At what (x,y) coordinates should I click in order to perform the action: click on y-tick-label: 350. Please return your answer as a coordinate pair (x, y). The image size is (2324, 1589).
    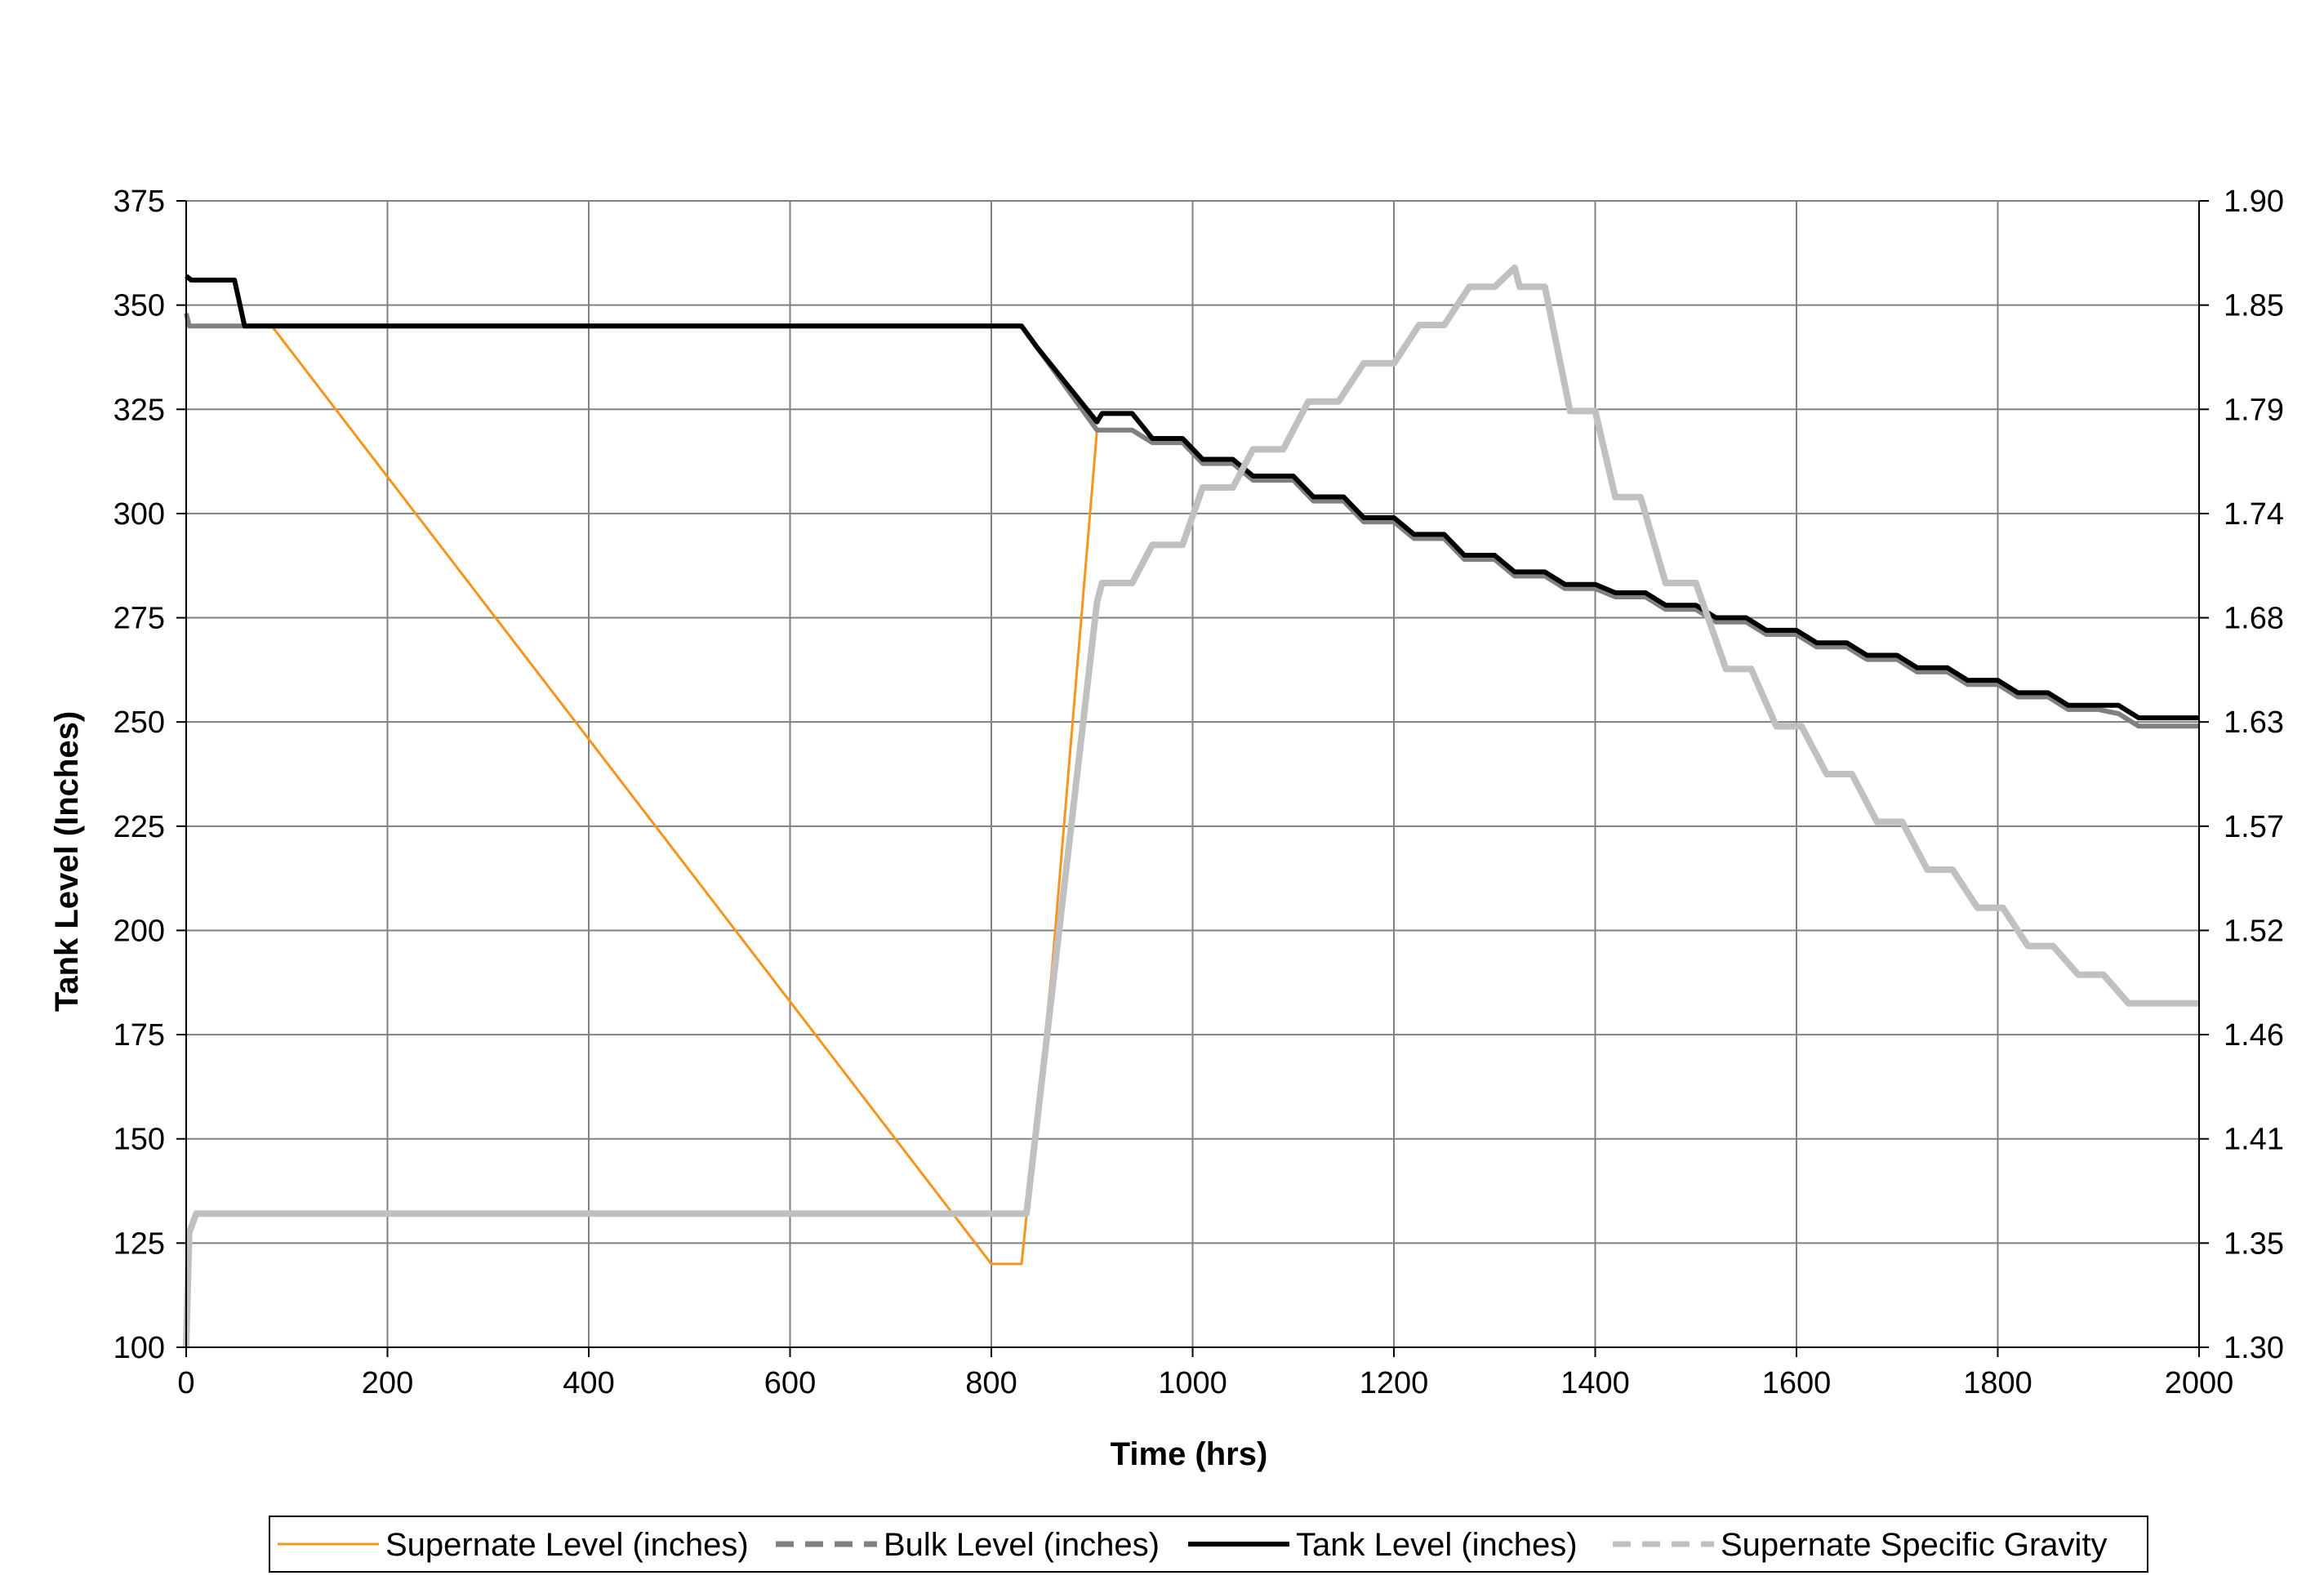
    Looking at the image, I should click on (139, 306).